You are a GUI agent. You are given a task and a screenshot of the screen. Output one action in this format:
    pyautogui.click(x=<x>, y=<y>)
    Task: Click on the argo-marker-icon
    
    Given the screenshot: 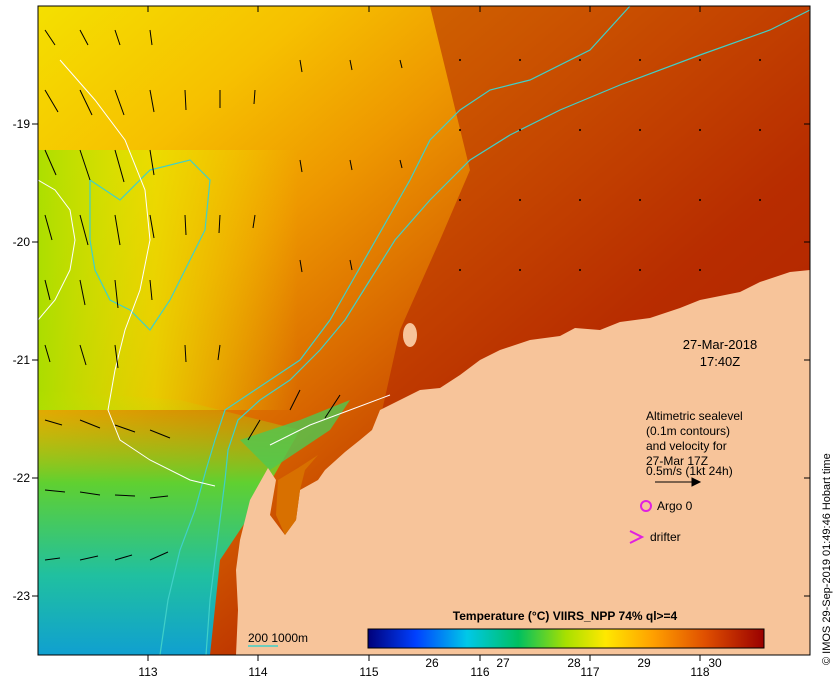 What is the action you would take?
    pyautogui.click(x=646, y=506)
    